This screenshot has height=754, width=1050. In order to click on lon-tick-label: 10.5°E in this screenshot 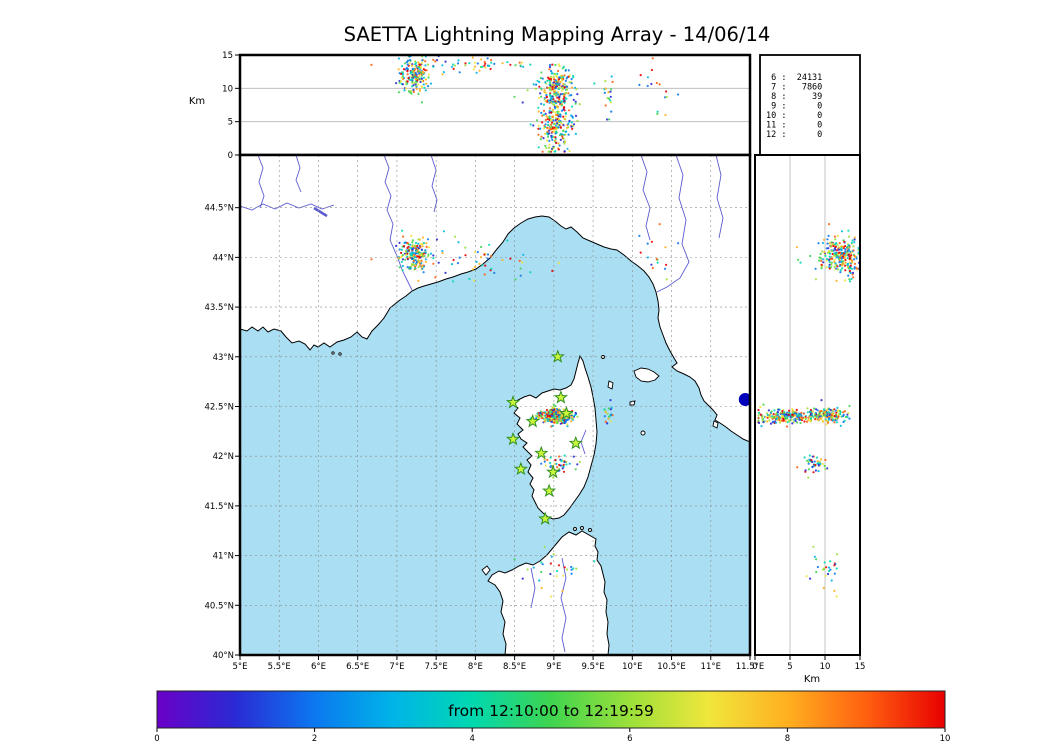, I will do `click(671, 667)`.